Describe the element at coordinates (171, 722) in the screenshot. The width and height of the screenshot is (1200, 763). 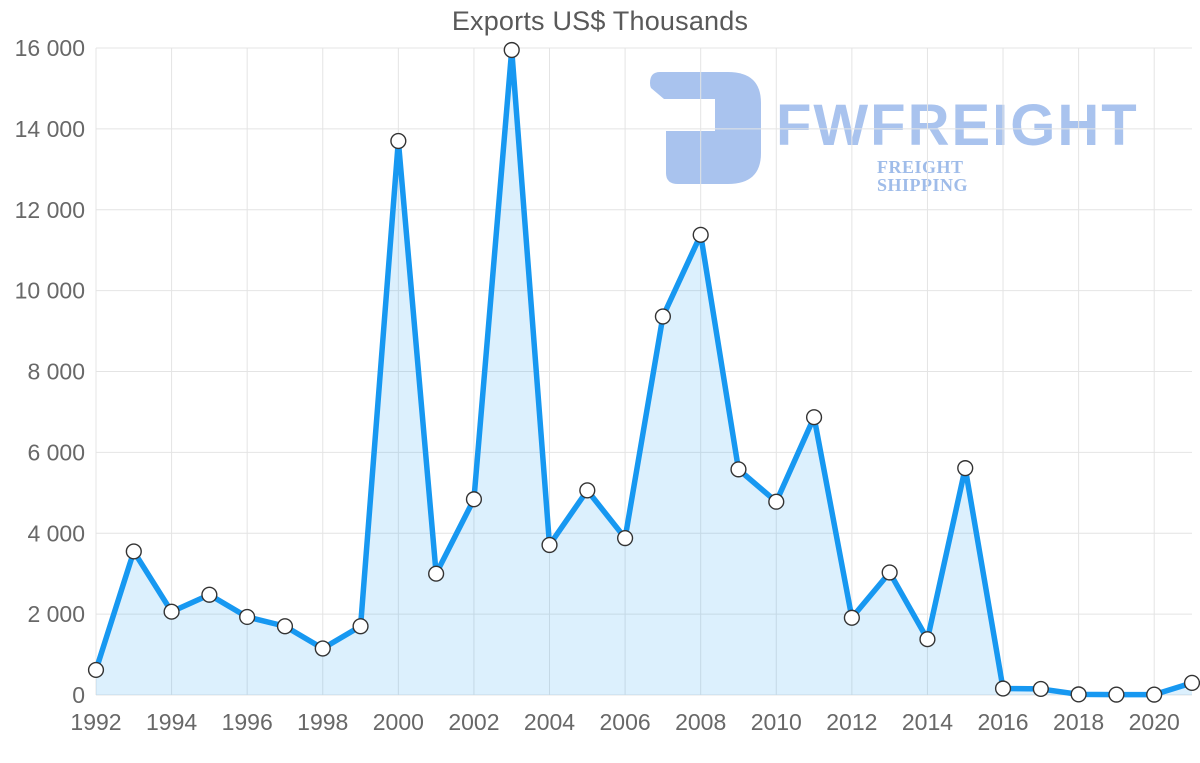
I see `x-tick-label: 1994` at that location.